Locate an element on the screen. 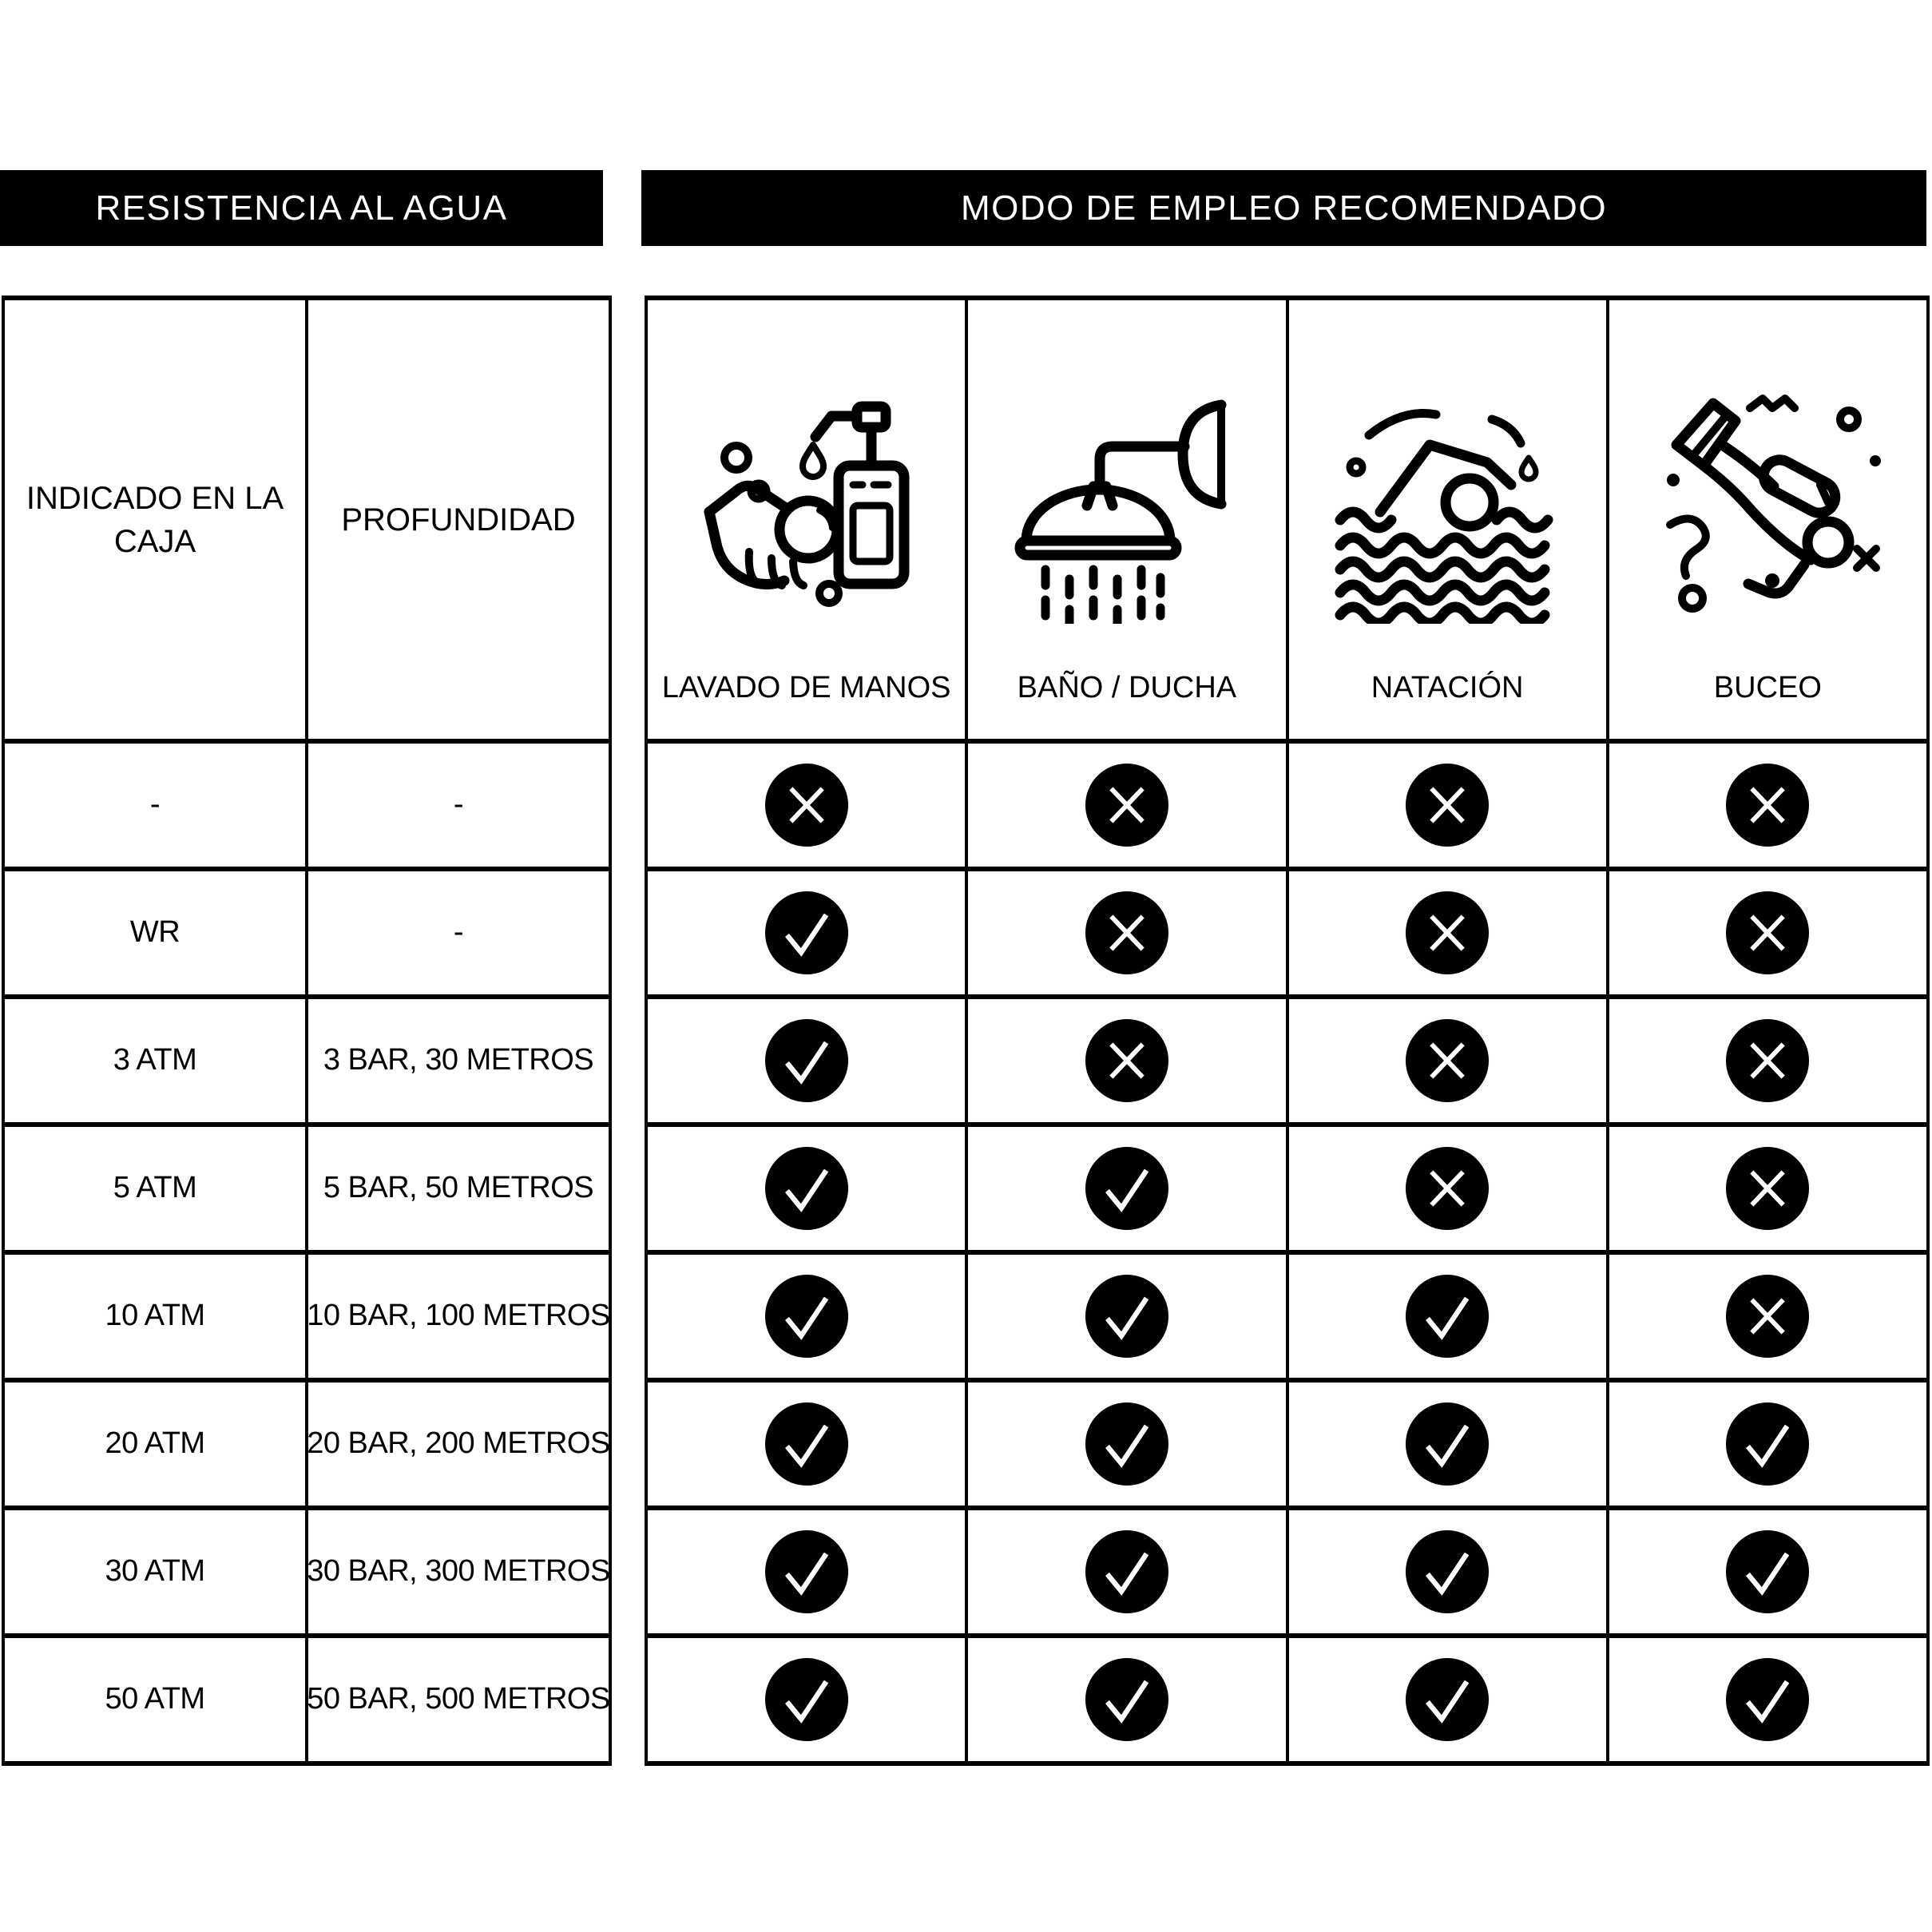  activity-header-buceo: BUCEO is located at coordinates (1770, 522).